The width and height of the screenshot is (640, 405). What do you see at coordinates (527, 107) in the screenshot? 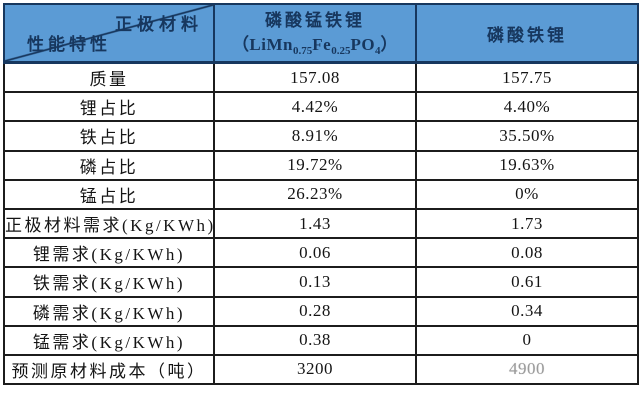
I see `lfp-value: 4.40%` at bounding box center [527, 107].